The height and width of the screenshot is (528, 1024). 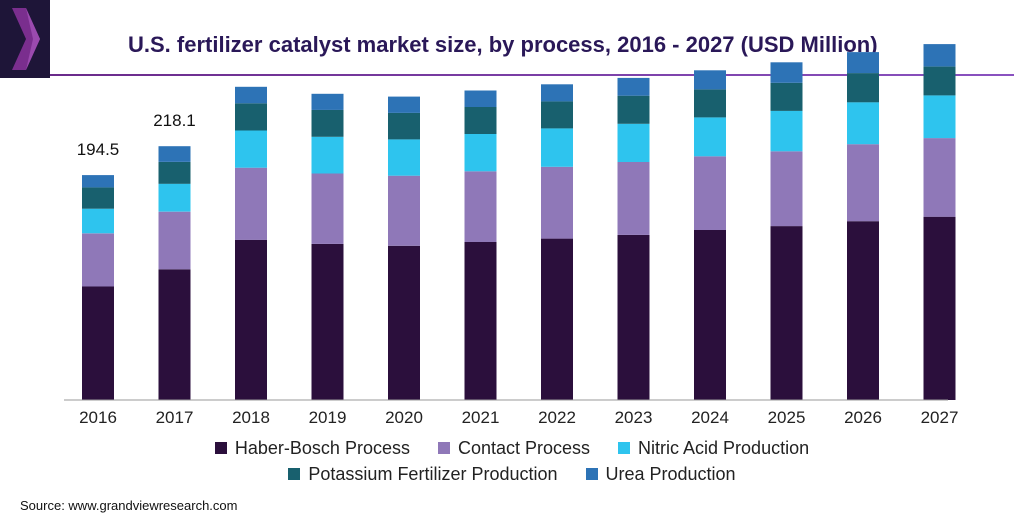 What do you see at coordinates (633, 109) in the screenshot?
I see `bar-segment-2023-potassium-fertilizer-production` at bounding box center [633, 109].